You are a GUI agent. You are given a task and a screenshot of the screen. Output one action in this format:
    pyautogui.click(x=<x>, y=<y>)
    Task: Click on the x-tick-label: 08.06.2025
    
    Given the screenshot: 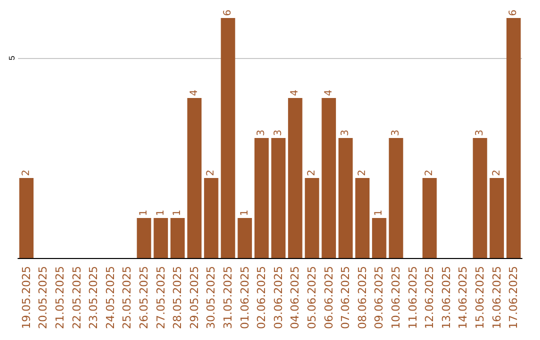 What is the action you would take?
    pyautogui.click(x=362, y=298)
    